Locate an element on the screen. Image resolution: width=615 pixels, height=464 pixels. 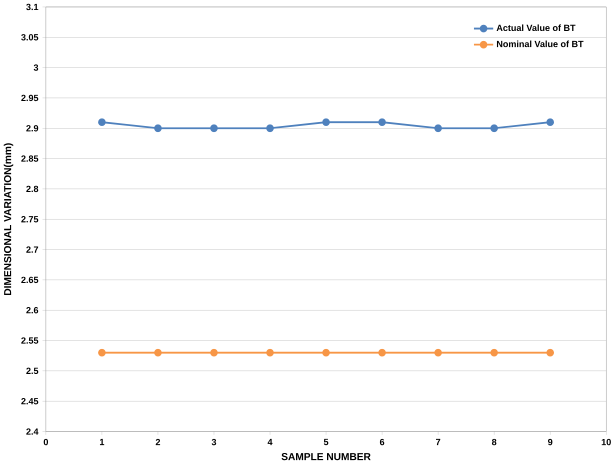
x-tick-label: 4 is located at coordinates (270, 442).